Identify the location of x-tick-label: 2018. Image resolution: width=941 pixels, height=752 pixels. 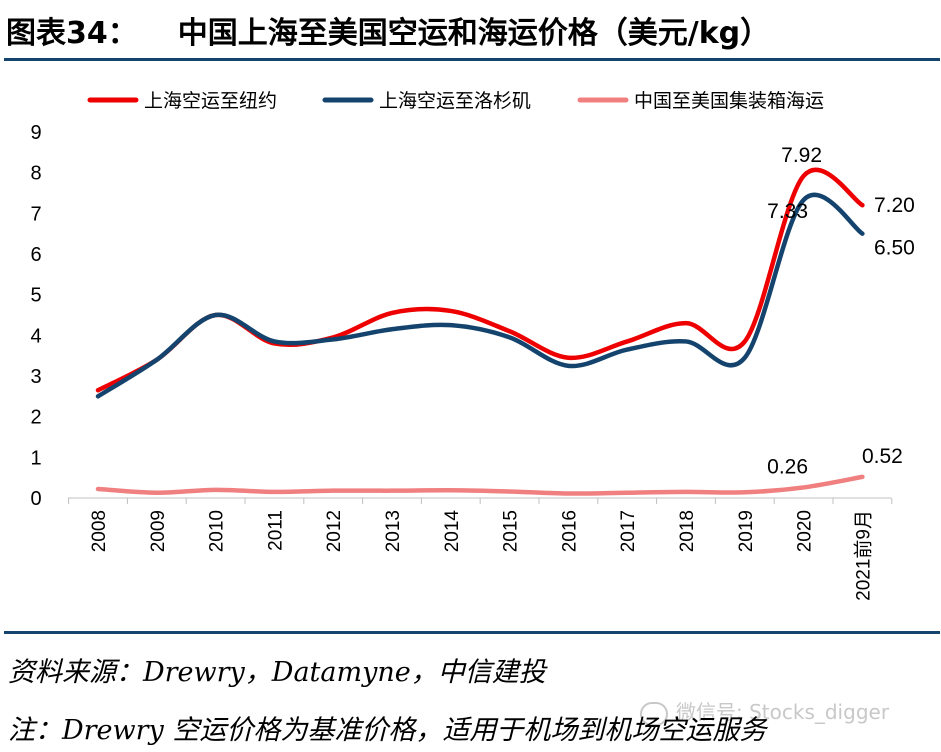
(687, 531).